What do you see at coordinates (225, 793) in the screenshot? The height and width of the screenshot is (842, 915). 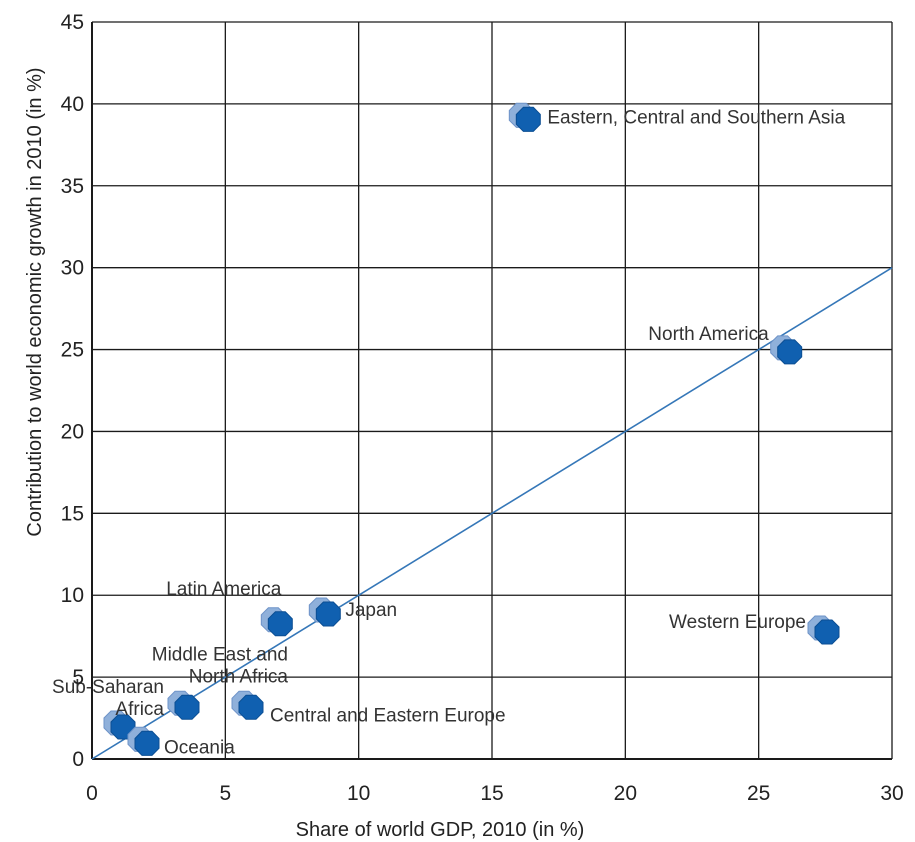 I see `x-tick-label: 5` at bounding box center [225, 793].